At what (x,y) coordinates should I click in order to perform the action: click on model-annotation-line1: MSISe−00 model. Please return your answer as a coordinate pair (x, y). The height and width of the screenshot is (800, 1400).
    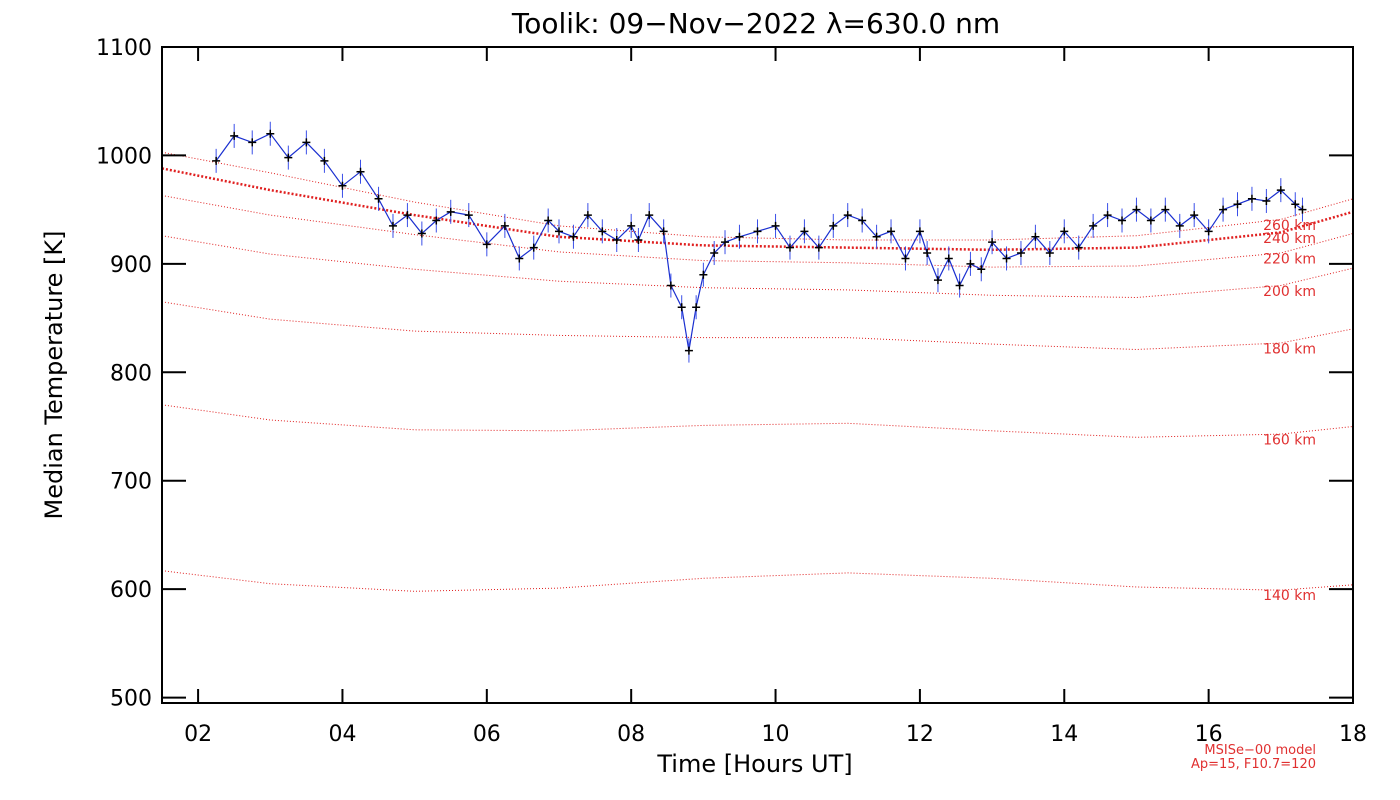
    Looking at the image, I should click on (1260, 750).